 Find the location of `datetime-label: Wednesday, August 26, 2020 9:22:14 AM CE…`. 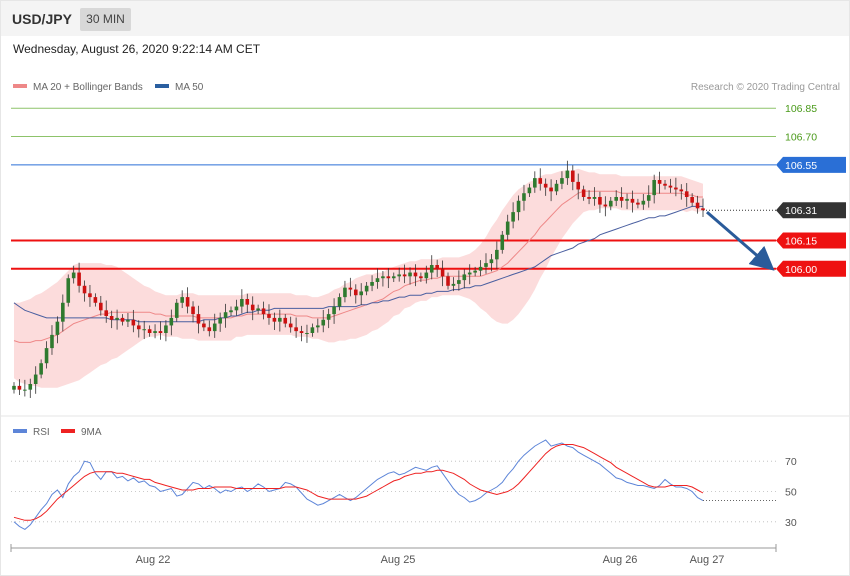

datetime-label: Wednesday, August 26, 2020 9:22:14 AM CE… is located at coordinates (137, 49).